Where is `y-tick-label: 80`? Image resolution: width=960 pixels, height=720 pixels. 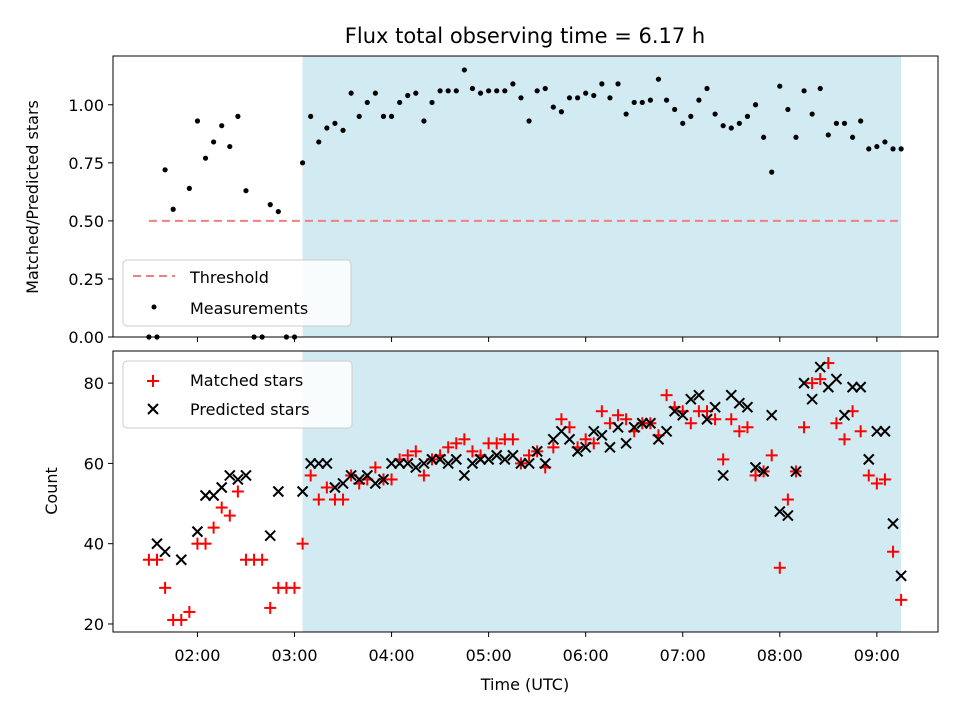
y-tick-label: 80 is located at coordinates (94, 383).